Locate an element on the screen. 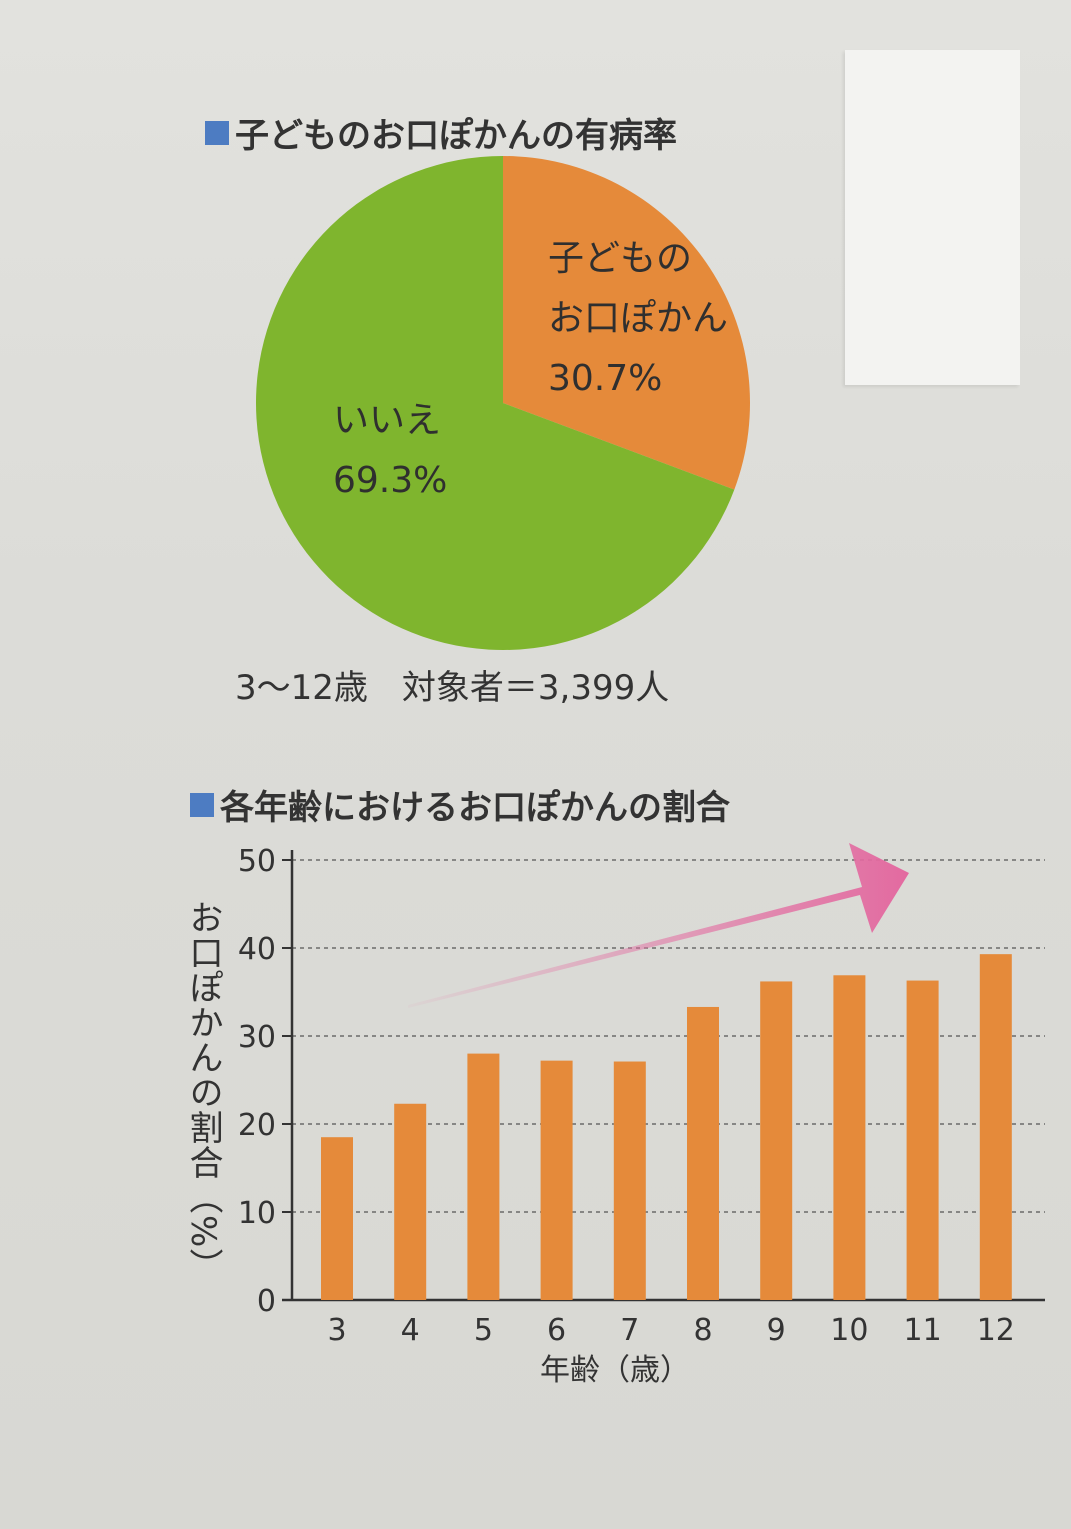 The height and width of the screenshot is (1529, 1071). pie-slice-iie is located at coordinates (495, 403).